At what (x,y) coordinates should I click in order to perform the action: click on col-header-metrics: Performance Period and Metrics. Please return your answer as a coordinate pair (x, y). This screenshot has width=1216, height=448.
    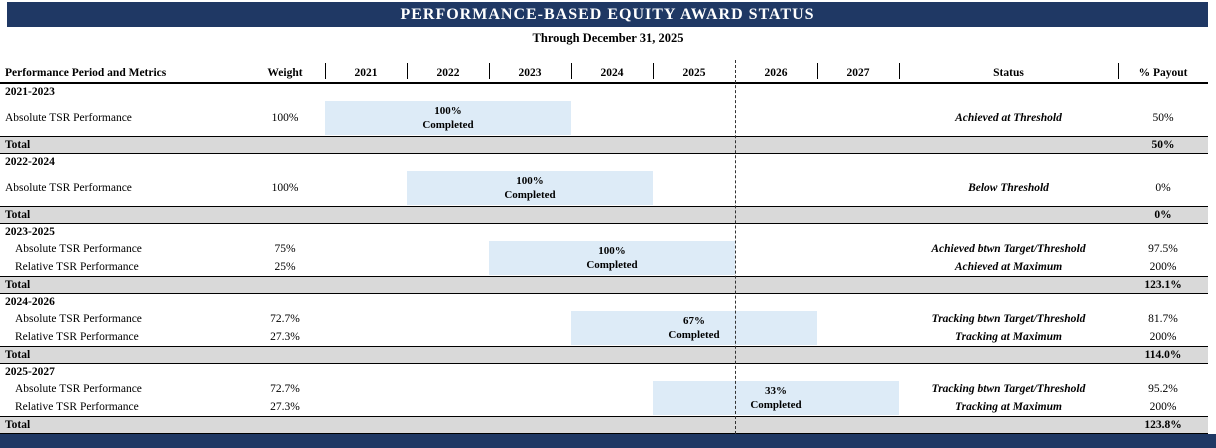
    Looking at the image, I should click on (86, 73).